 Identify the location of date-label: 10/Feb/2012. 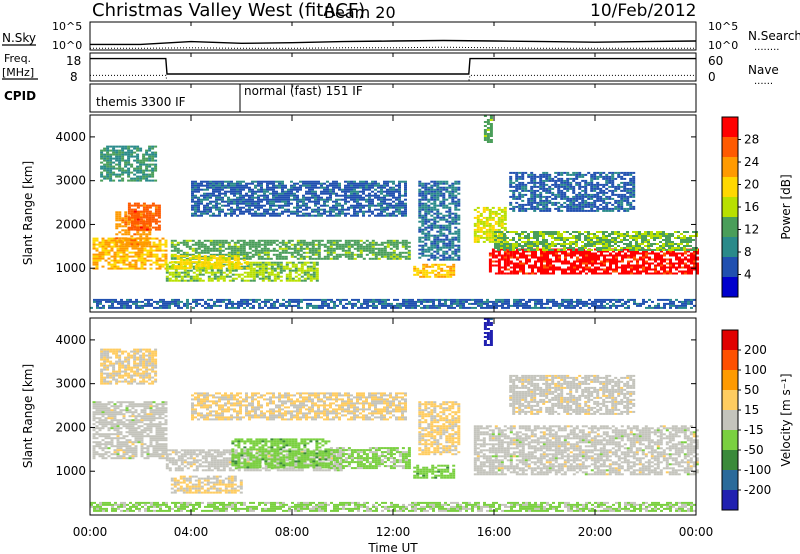
(643, 11).